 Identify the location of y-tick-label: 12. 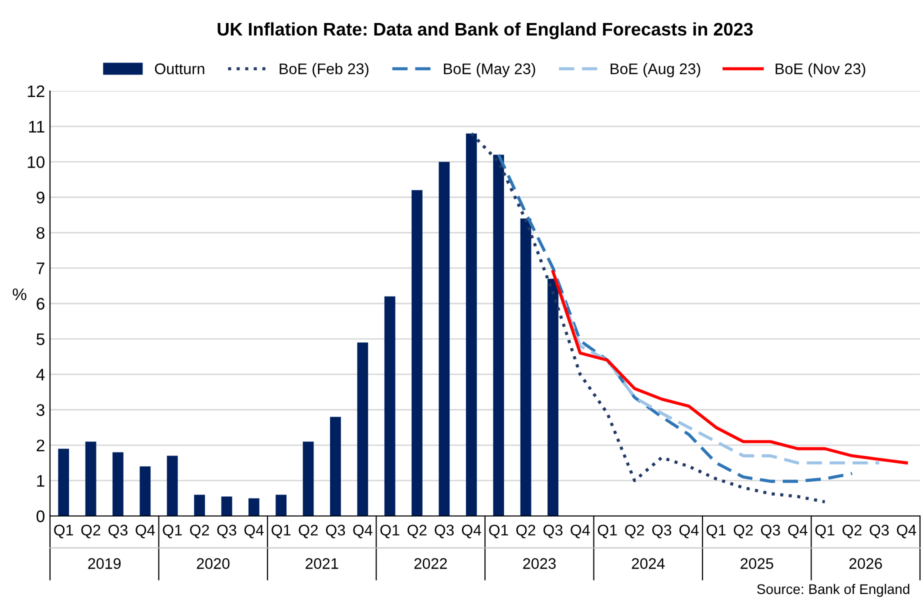
(36, 91).